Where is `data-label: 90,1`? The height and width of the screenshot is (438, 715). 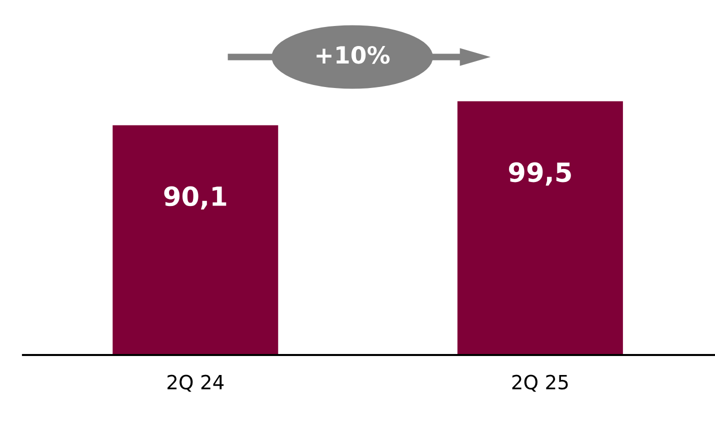
data-label: 90,1 is located at coordinates (195, 198).